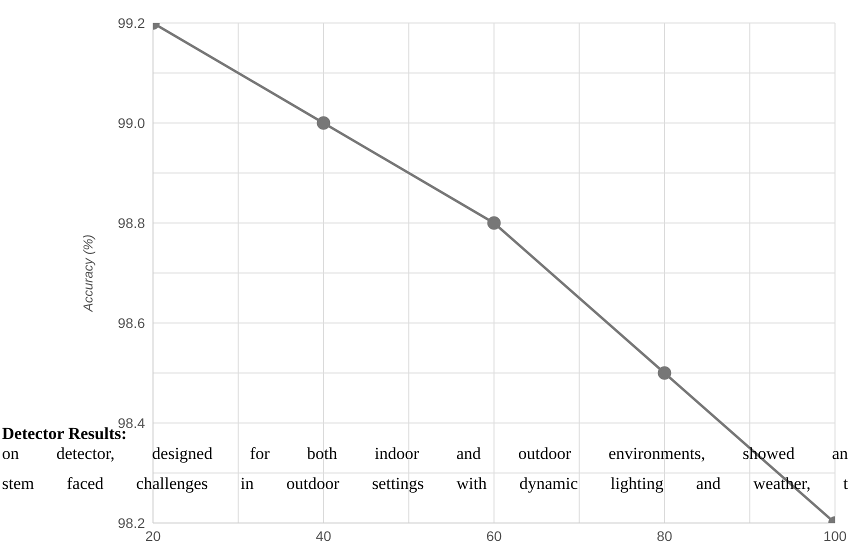 The height and width of the screenshot is (557, 856). Describe the element at coordinates (132, 122) in the screenshot. I see `y-tick-label: 99.0` at that location.